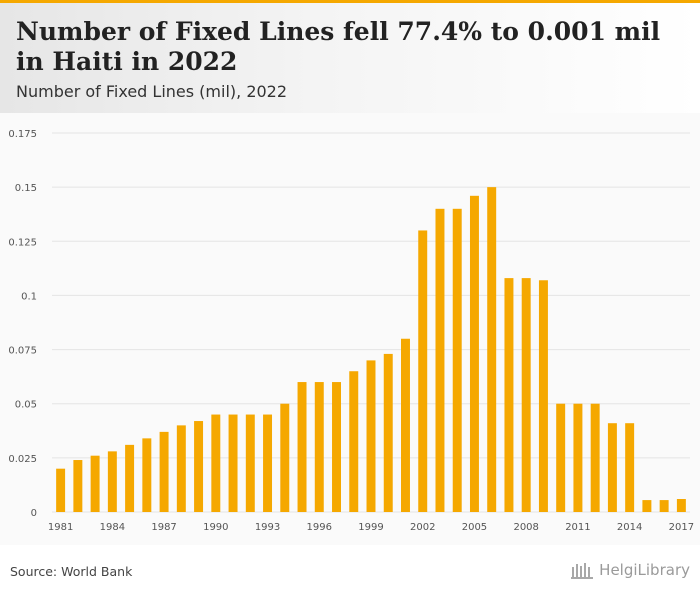 The width and height of the screenshot is (700, 596). Describe the element at coordinates (371, 436) in the screenshot. I see `bar-1999` at that location.